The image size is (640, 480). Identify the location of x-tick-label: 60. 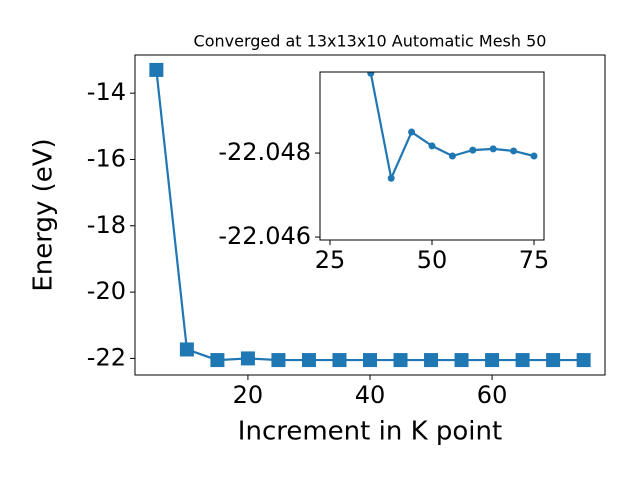
(492, 395).